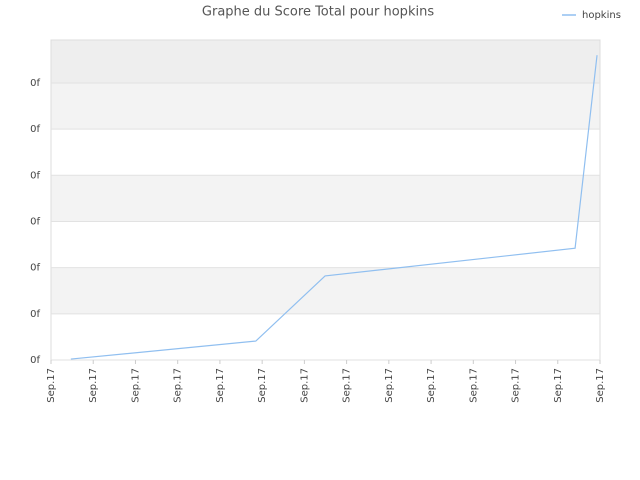 Image resolution: width=640 pixels, height=480 pixels. What do you see at coordinates (325, 61) in the screenshot?
I see `plot-top-band` at bounding box center [325, 61].